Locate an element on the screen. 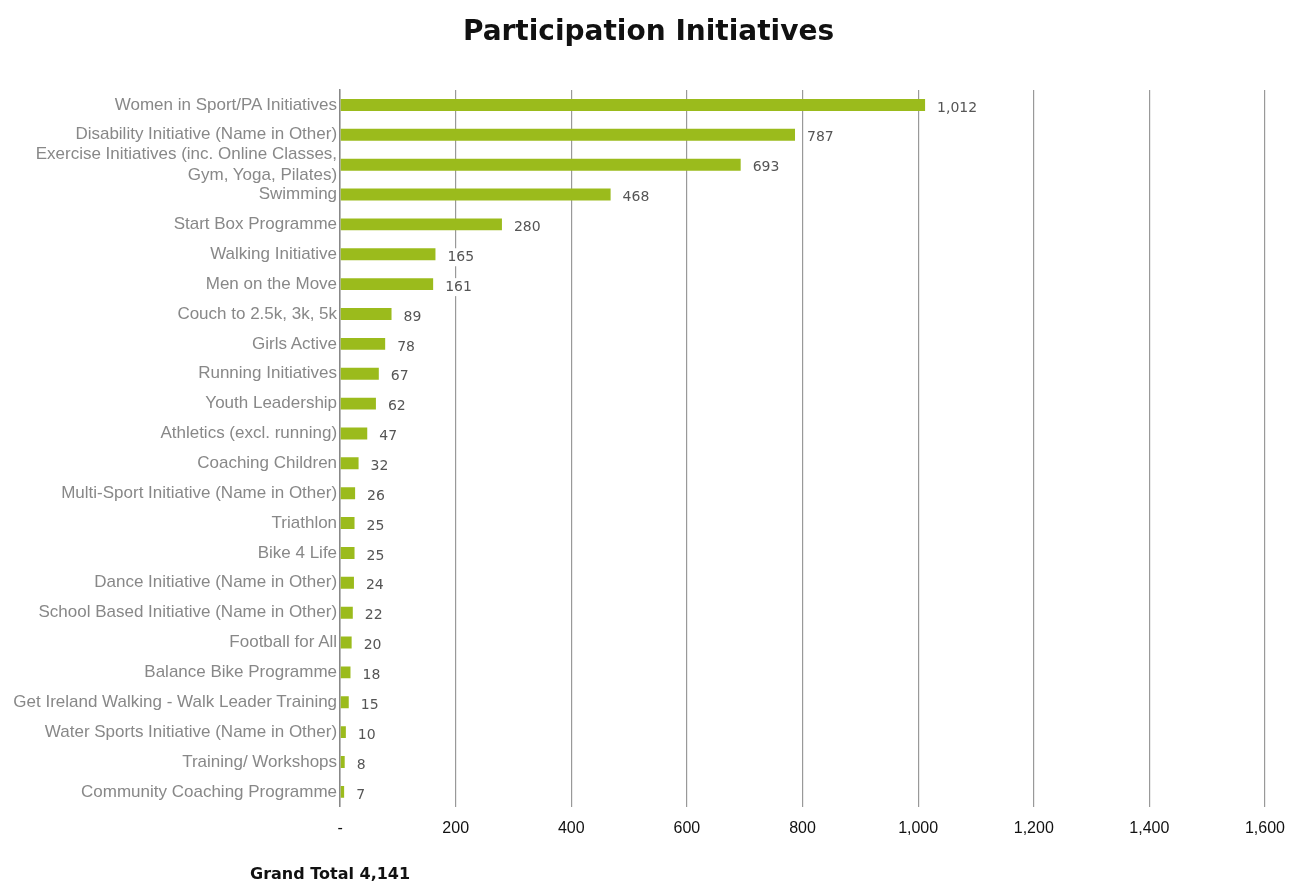 This screenshot has width=1297, height=888. y-tick-label: Disability Initiative (Name in Other) is located at coordinates (206, 134).